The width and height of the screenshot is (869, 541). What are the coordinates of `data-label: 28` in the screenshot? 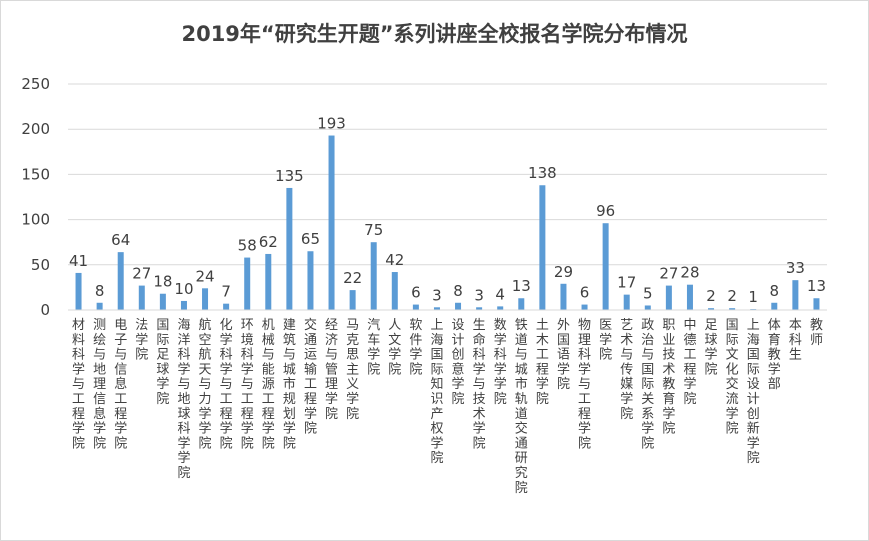 It's located at (689, 273).